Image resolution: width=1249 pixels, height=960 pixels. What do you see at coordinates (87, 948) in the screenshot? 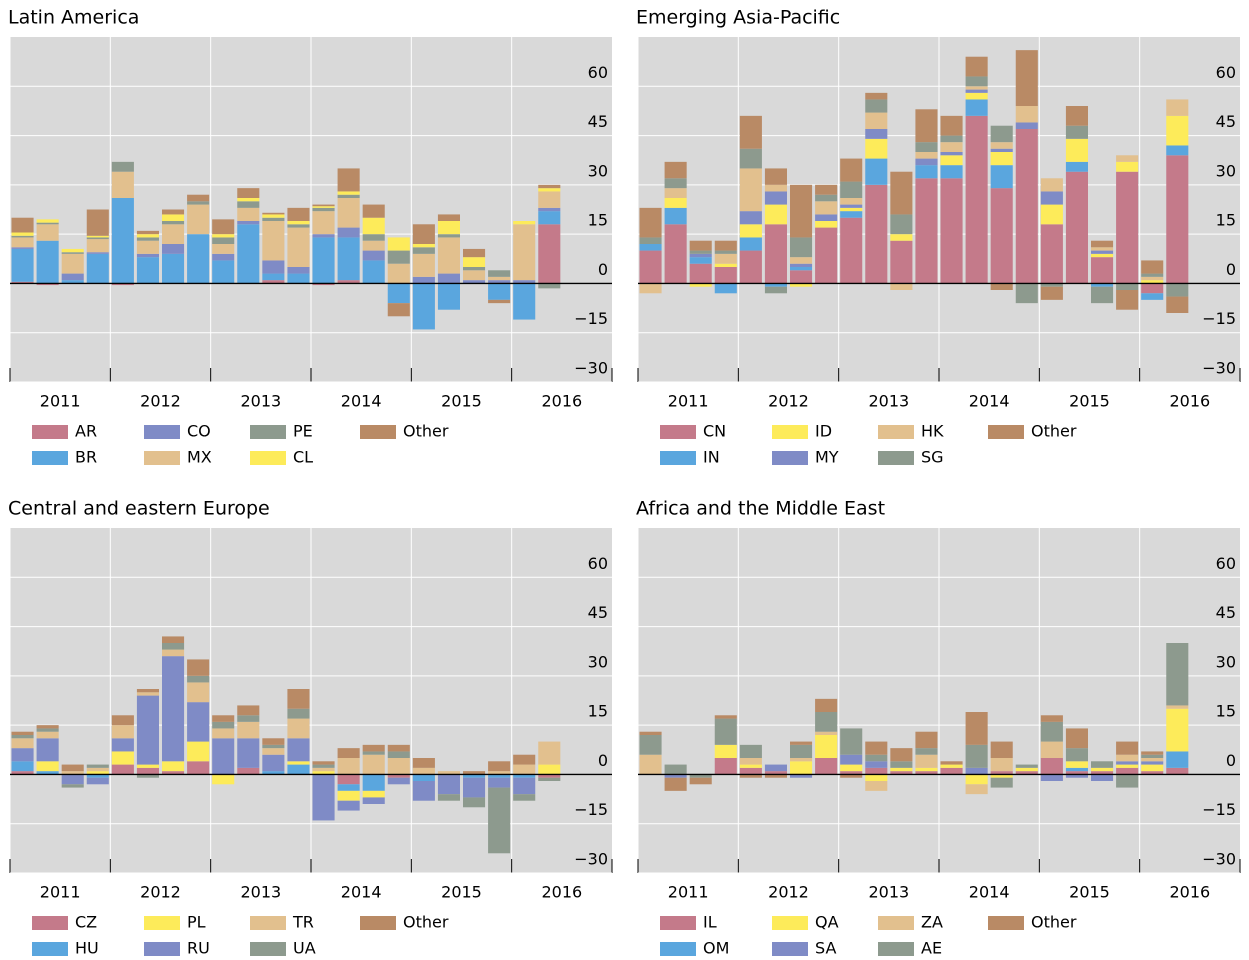
I see `legend-label: HU` at bounding box center [87, 948].